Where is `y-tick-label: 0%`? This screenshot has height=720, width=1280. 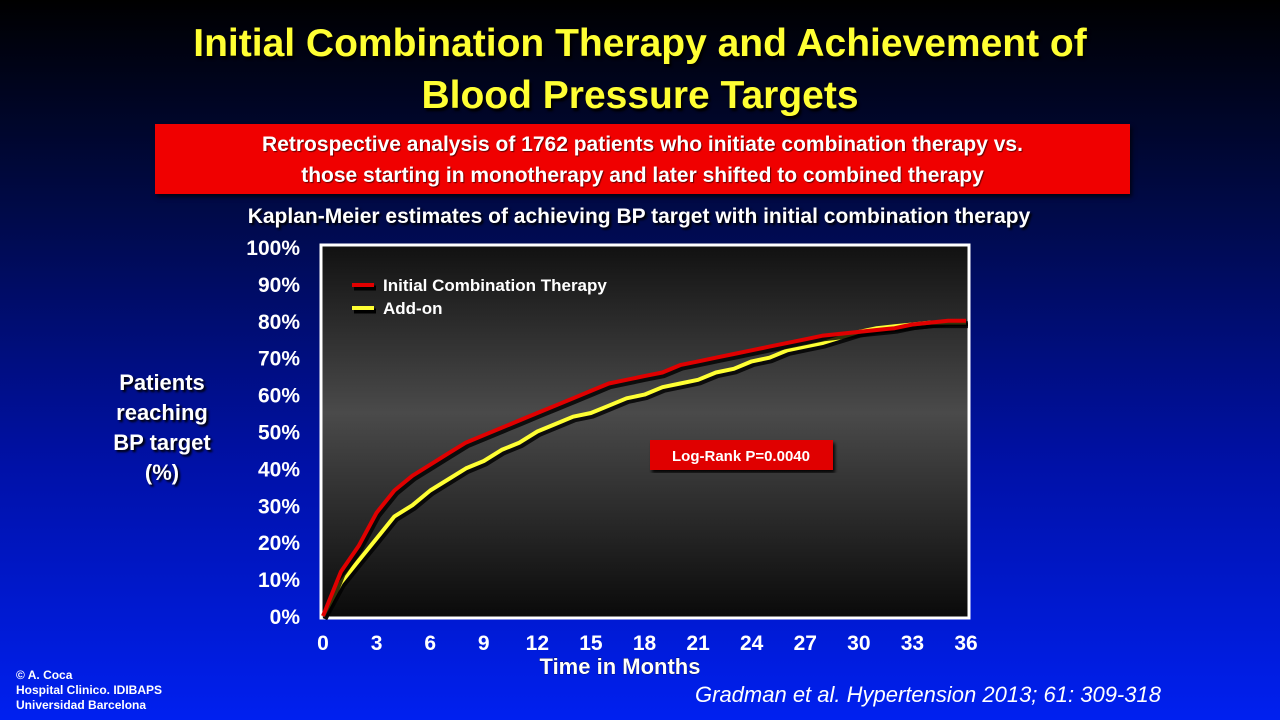
y-tick-label: 0% is located at coordinates (285, 617).